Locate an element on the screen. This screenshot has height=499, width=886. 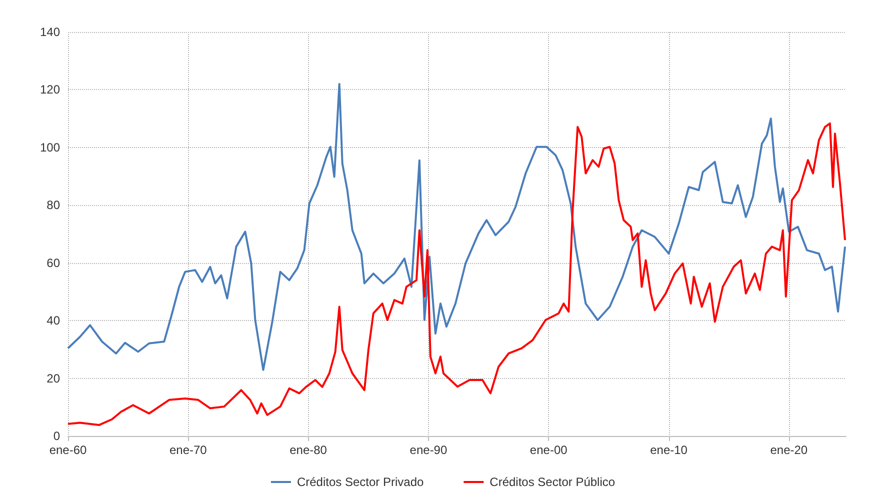
x-tick-label: ene-70 is located at coordinates (188, 450).